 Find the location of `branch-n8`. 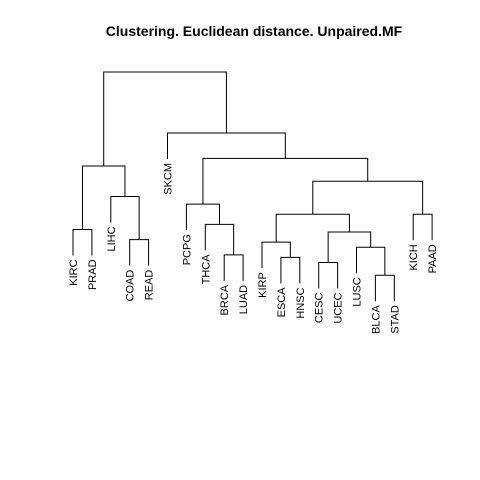

branch-n8 is located at coordinates (290, 270).